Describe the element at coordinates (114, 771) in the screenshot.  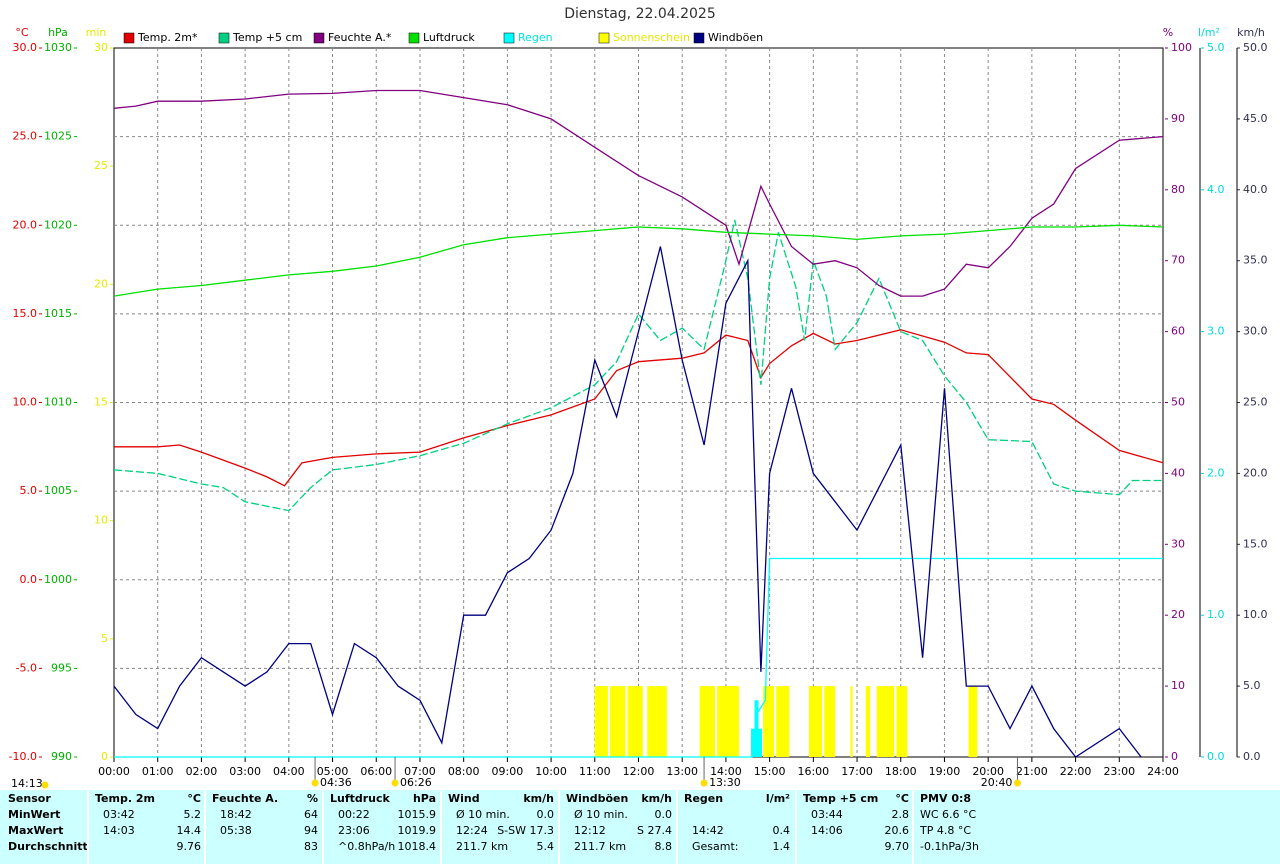
I see `x-tick-label: 00:00` at that location.